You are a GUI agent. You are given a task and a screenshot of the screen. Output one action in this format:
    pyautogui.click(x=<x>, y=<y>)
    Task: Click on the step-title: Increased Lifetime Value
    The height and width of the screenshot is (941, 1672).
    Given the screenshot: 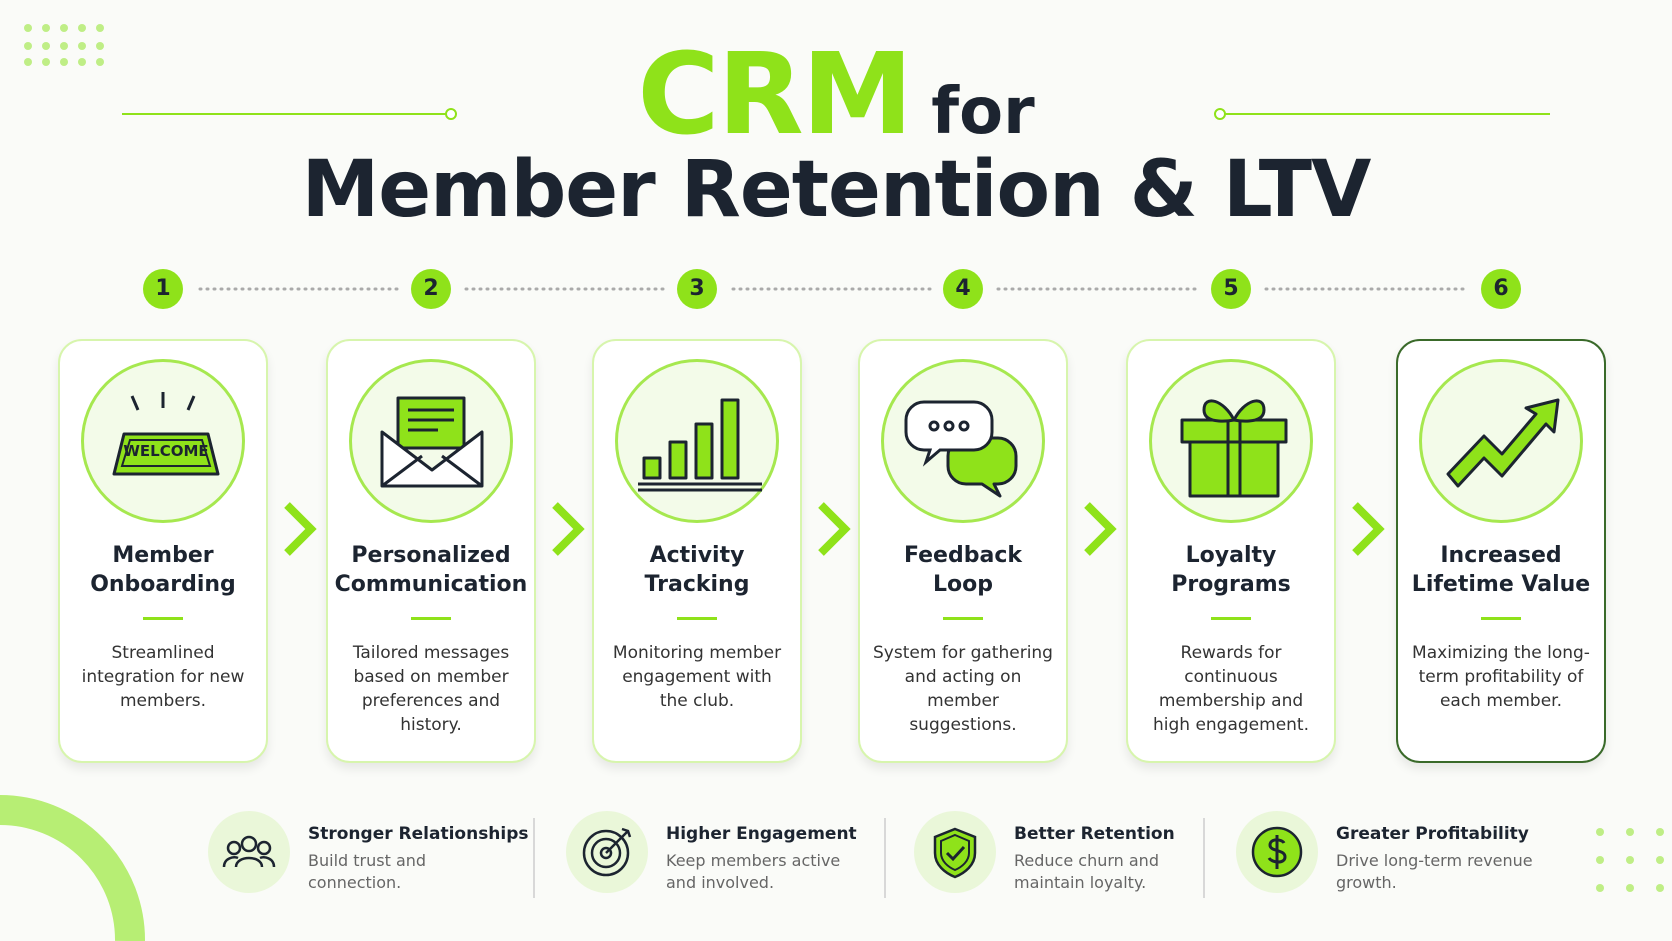 What is the action you would take?
    pyautogui.click(x=1501, y=570)
    